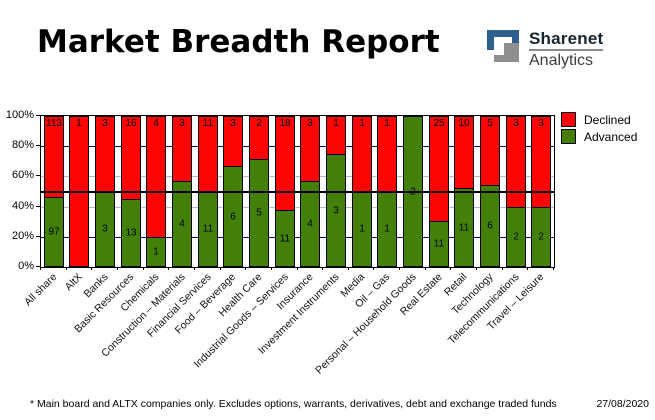 The height and width of the screenshot is (420, 655). Describe the element at coordinates (156, 176) in the screenshot. I see `declined-segment: 4` at that location.